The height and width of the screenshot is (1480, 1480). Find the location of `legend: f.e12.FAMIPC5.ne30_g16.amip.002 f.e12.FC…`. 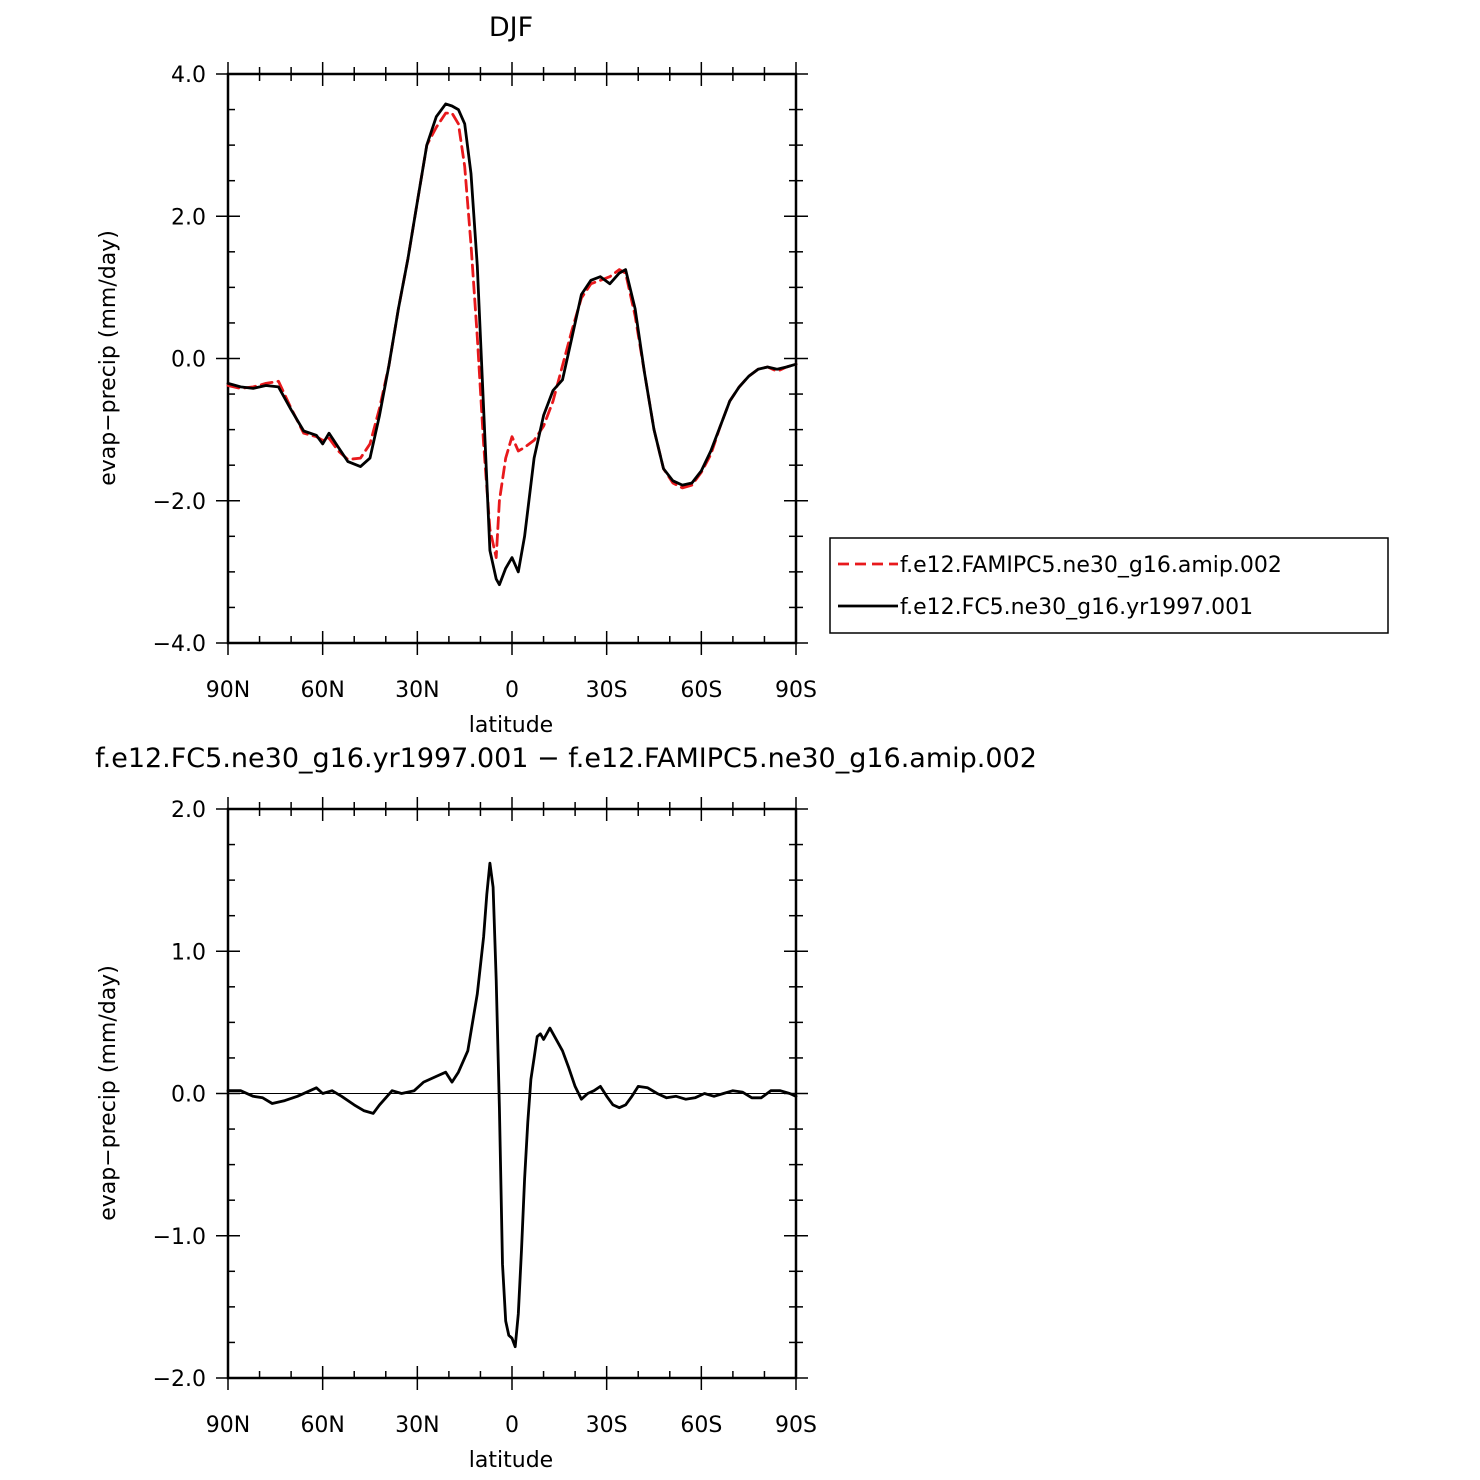

legend: f.e12.FAMIPC5.ne30_g16.amip.002 f.e12.FC… is located at coordinates (1109, 585).